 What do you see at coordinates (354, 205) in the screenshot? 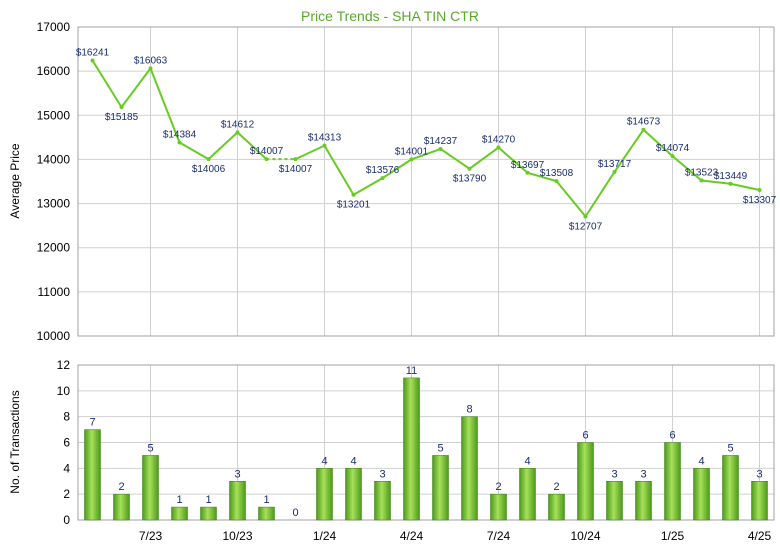
I see `price-data-label: $13201` at bounding box center [354, 205].